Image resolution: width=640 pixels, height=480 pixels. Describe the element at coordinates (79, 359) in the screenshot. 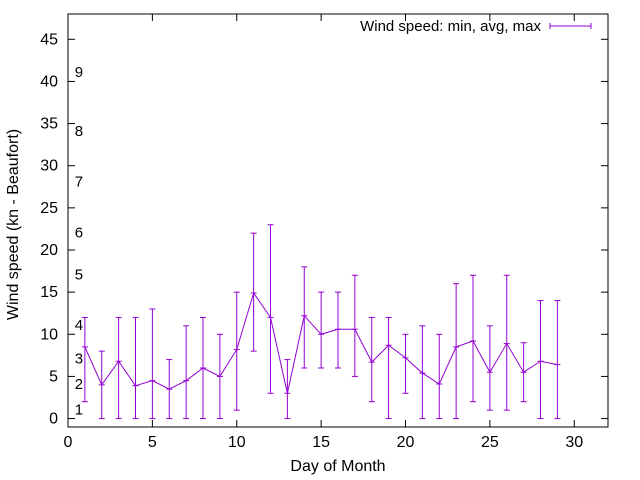

I see `beaufort-label: 3` at that location.